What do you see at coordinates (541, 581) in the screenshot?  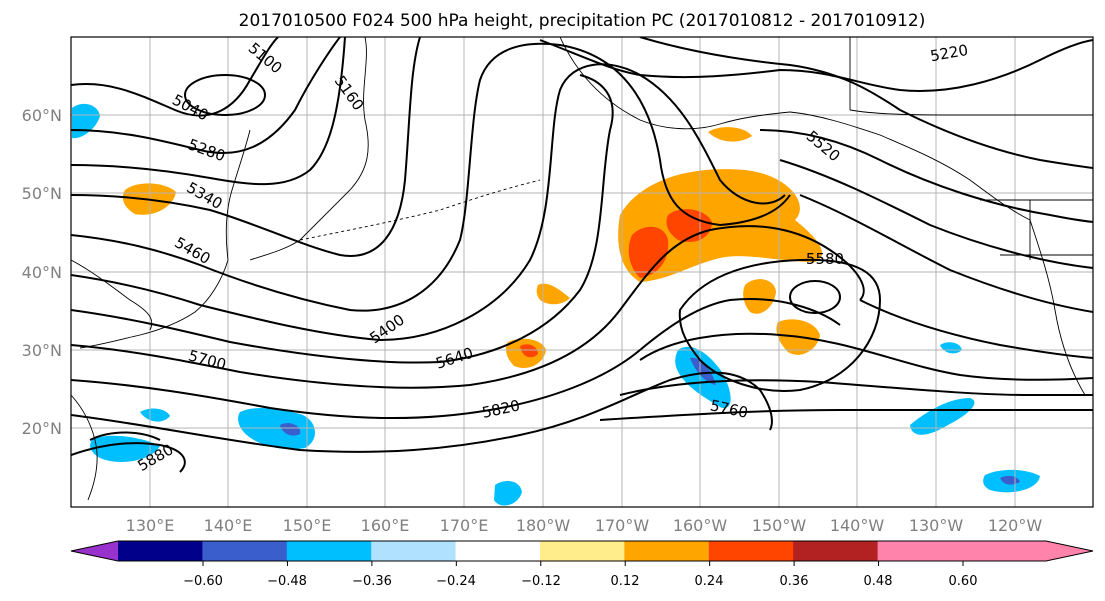 I see `colorbar-label: −0.12` at bounding box center [541, 581].